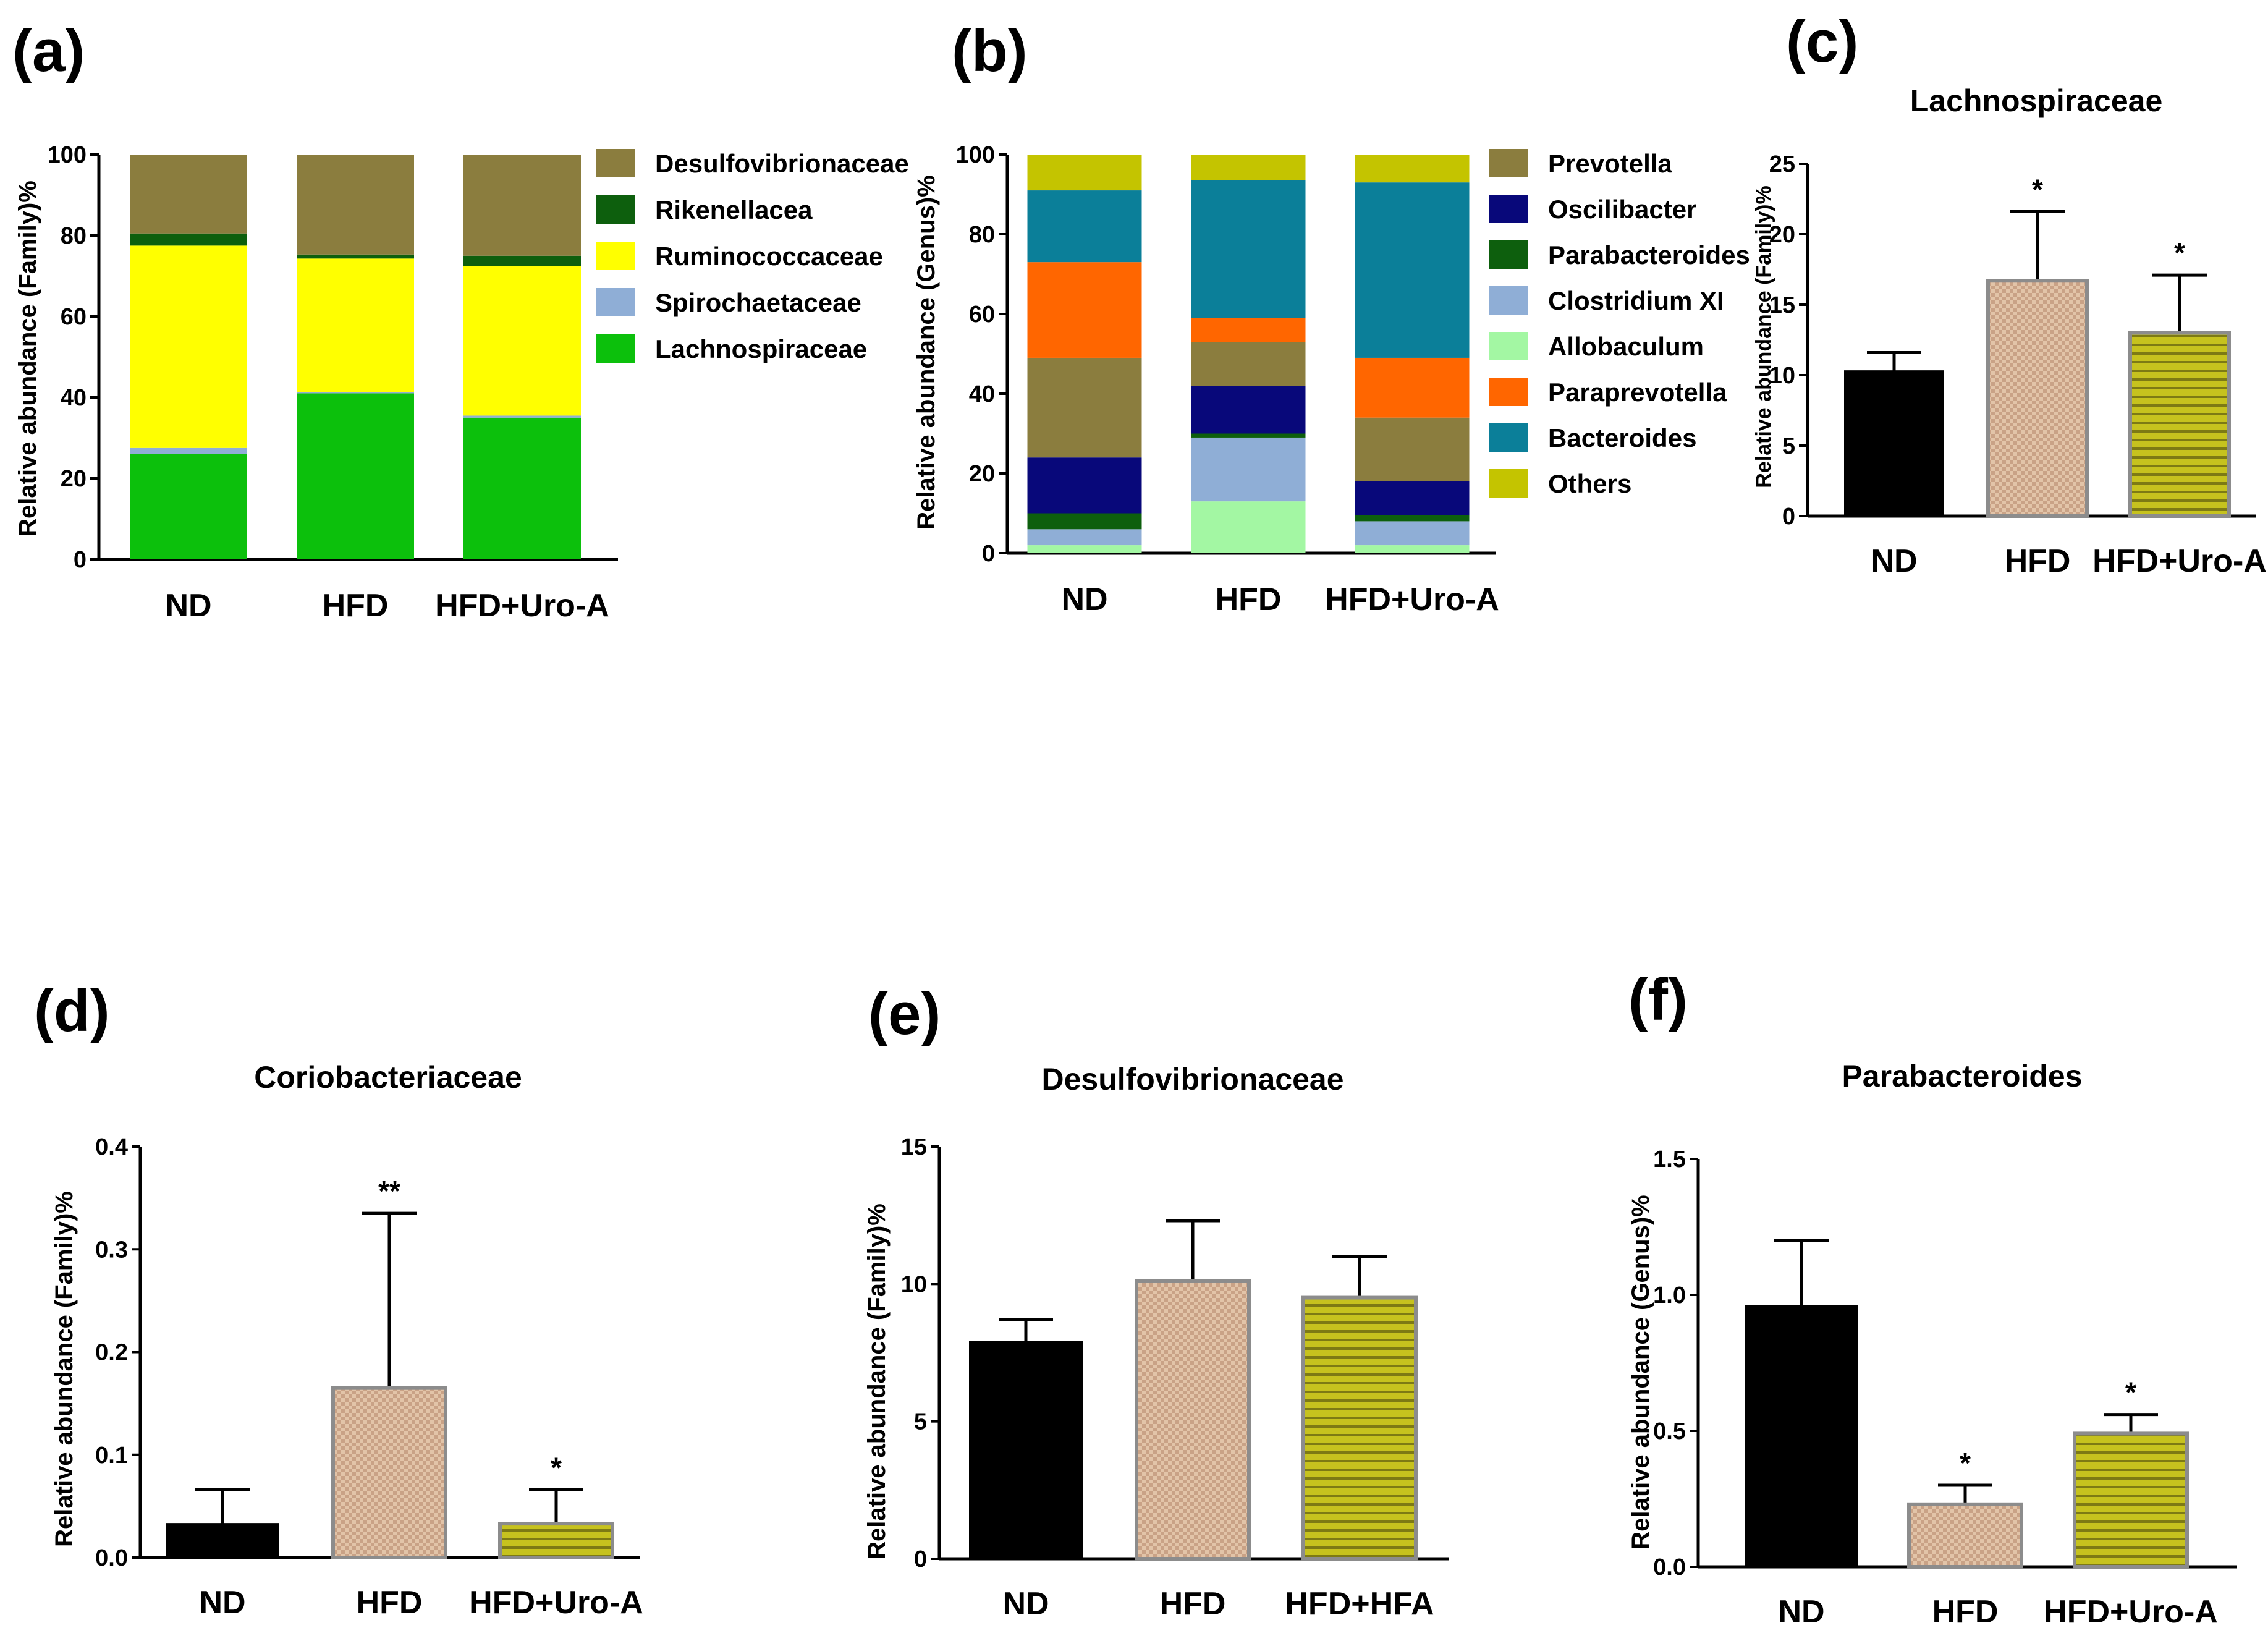 Image resolution: width=2268 pixels, height=1641 pixels. What do you see at coordinates (522, 606) in the screenshot?
I see `panel-a-xtick-label: HFD+Uro-A` at bounding box center [522, 606].